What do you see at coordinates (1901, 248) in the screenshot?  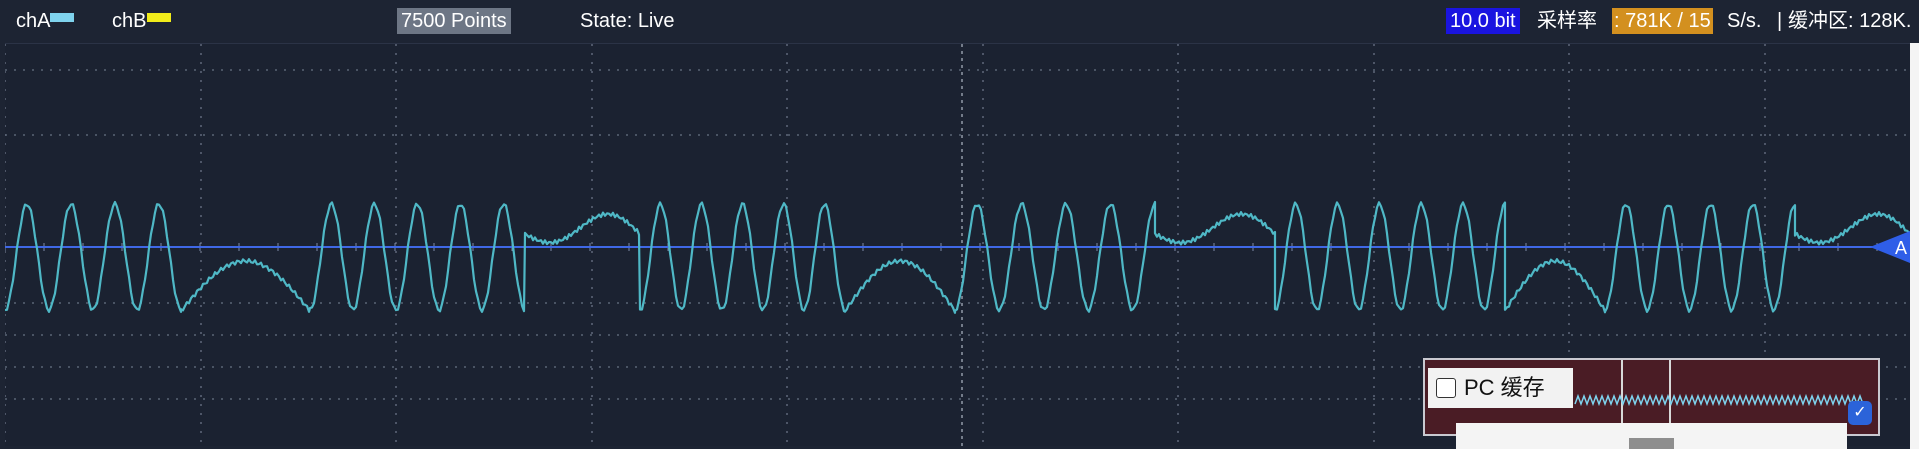 I see `trigger-marker-label: A` at bounding box center [1901, 248].